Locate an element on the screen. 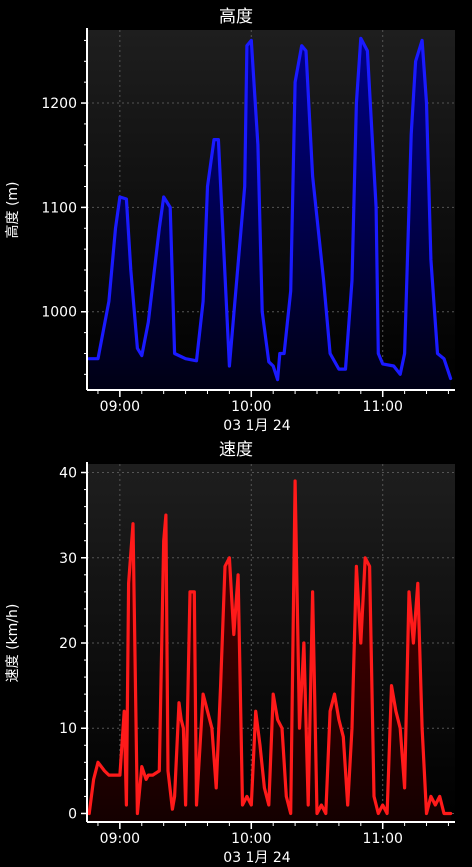 The height and width of the screenshot is (867, 472). y-axis-label: 高度 (m) is located at coordinates (12, 209).